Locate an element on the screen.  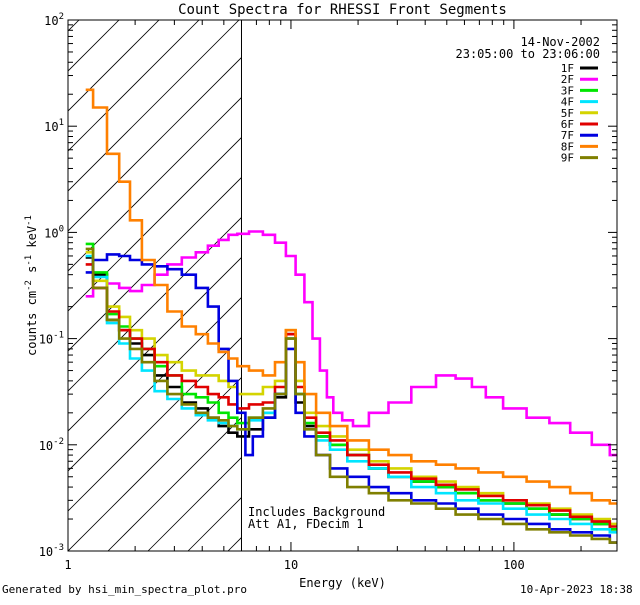
y-tick-label: 10⁻² is located at coordinates (51, 445).